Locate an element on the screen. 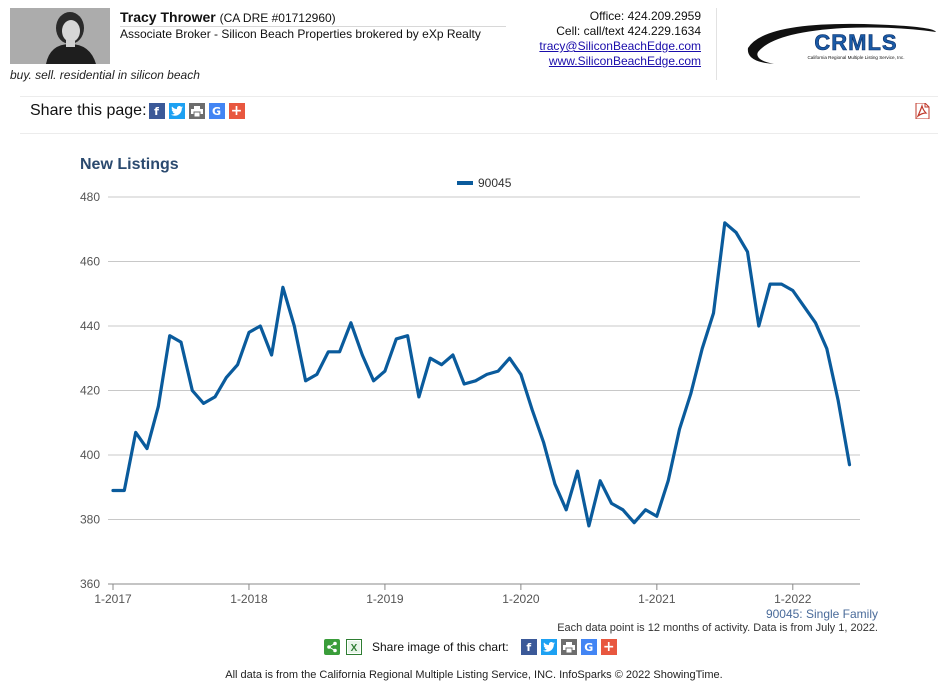 The image size is (948, 691). x-tick-label: 1-2020 is located at coordinates (521, 599).